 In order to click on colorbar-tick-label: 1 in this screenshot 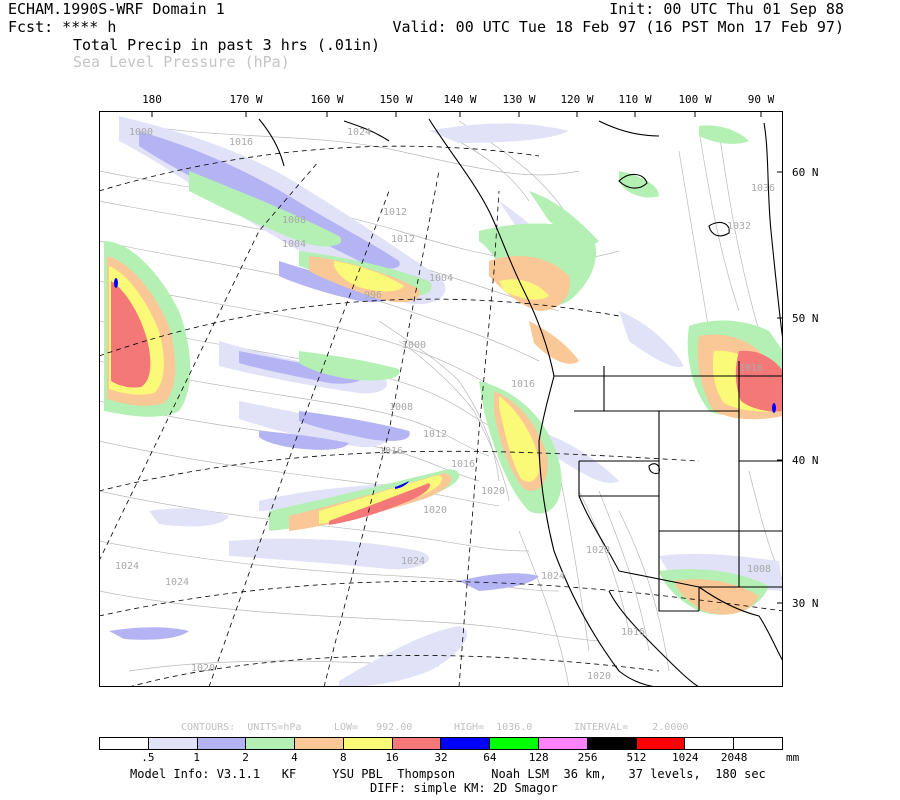, I will do `click(197, 757)`.